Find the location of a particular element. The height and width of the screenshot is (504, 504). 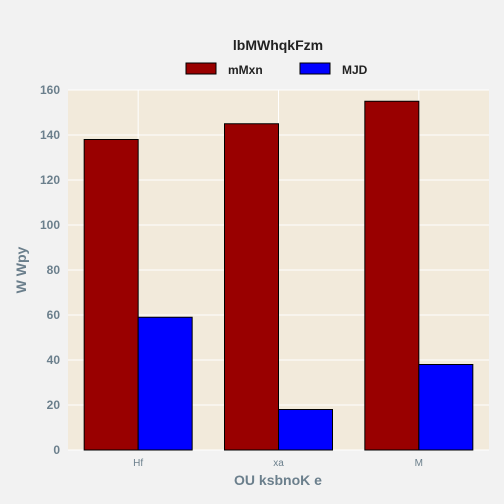

y-tick-label: 140 is located at coordinates (50, 135).